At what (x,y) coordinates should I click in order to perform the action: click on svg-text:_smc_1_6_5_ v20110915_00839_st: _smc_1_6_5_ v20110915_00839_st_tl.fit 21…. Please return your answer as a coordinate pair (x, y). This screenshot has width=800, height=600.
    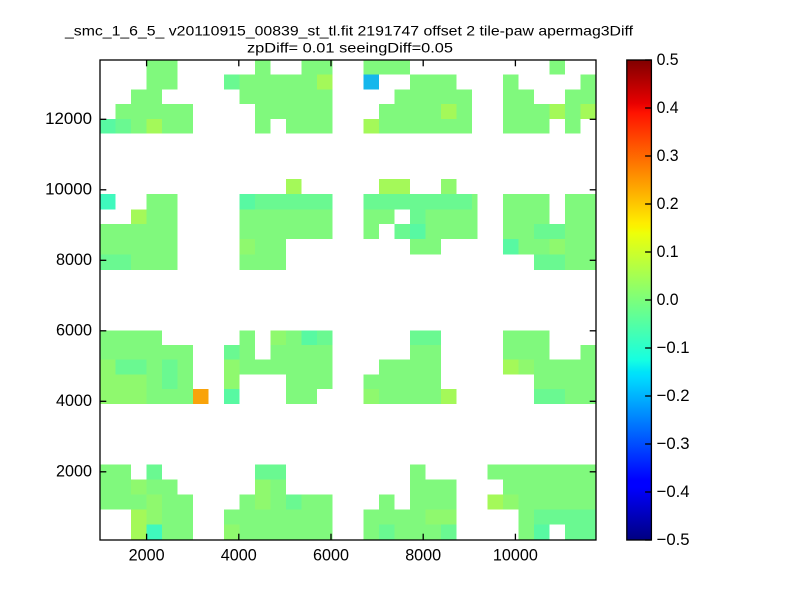
    Looking at the image, I should click on (348, 31).